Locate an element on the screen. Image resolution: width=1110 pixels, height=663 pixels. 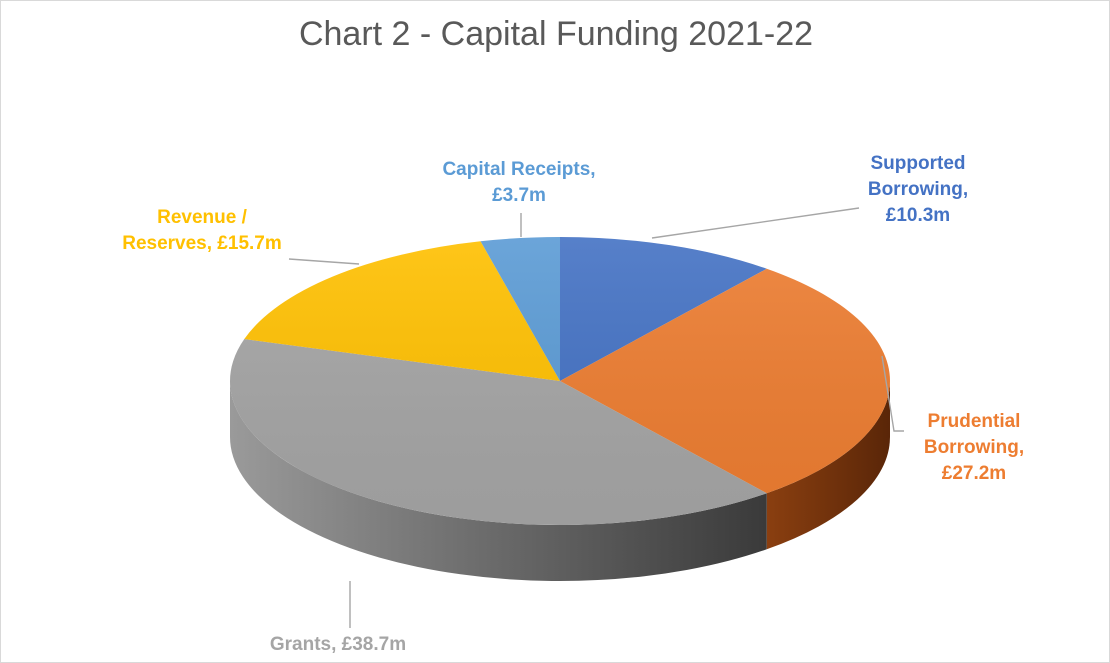
data-label-line: Revenue / is located at coordinates (202, 217).